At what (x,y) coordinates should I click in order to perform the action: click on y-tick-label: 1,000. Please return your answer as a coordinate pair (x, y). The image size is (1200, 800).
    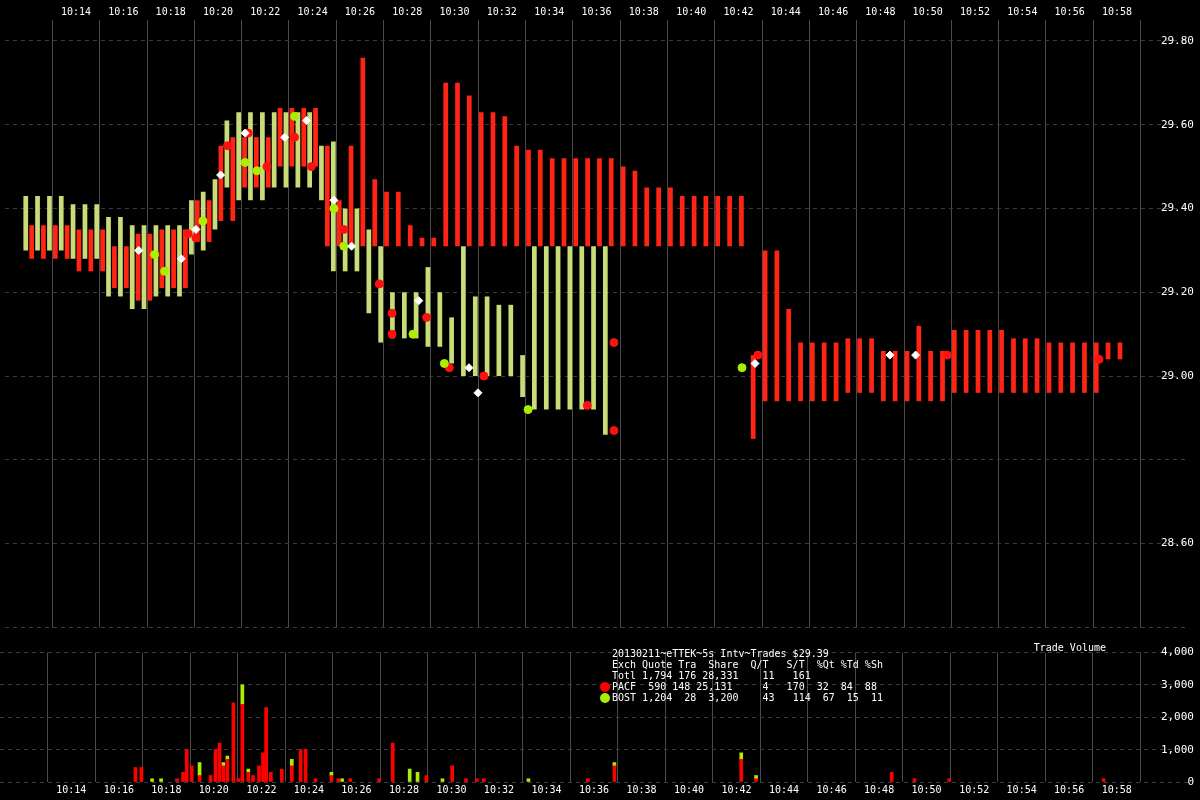
    Looking at the image, I should click on (1177, 749).